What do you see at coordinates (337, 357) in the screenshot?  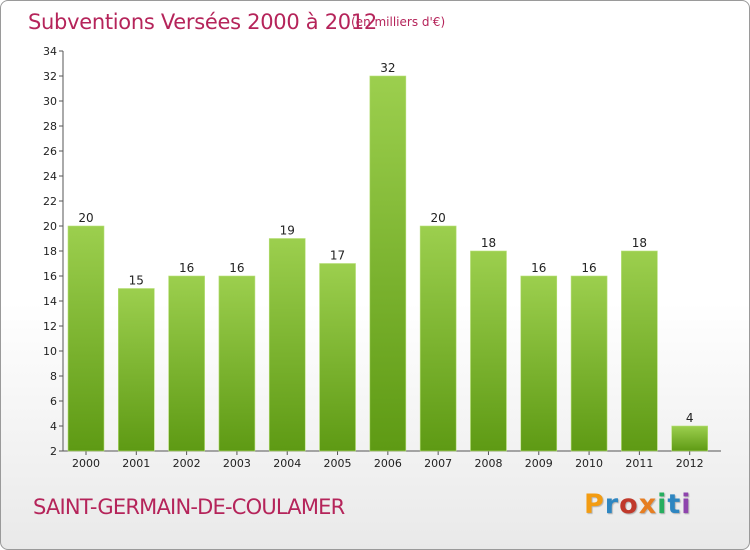 I see `bar-2005` at bounding box center [337, 357].